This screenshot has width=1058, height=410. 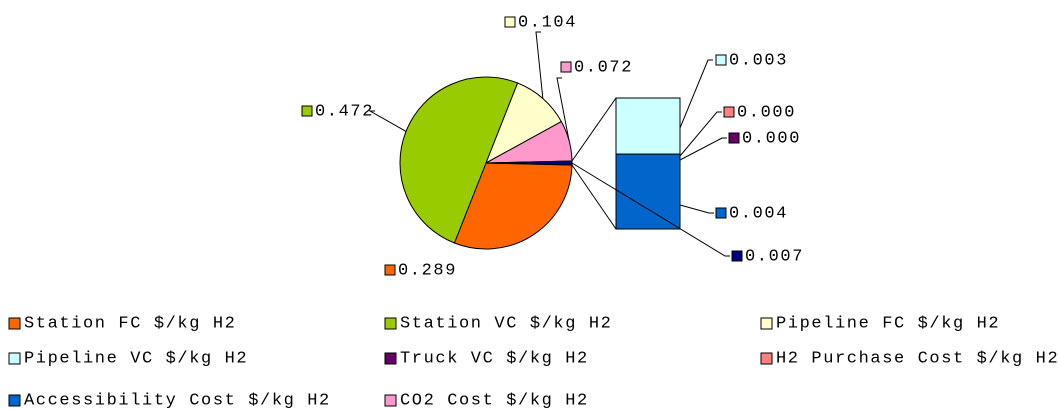 I want to click on legend-label: H2 Purchase Cost $/kg H2, so click(x=917, y=358).